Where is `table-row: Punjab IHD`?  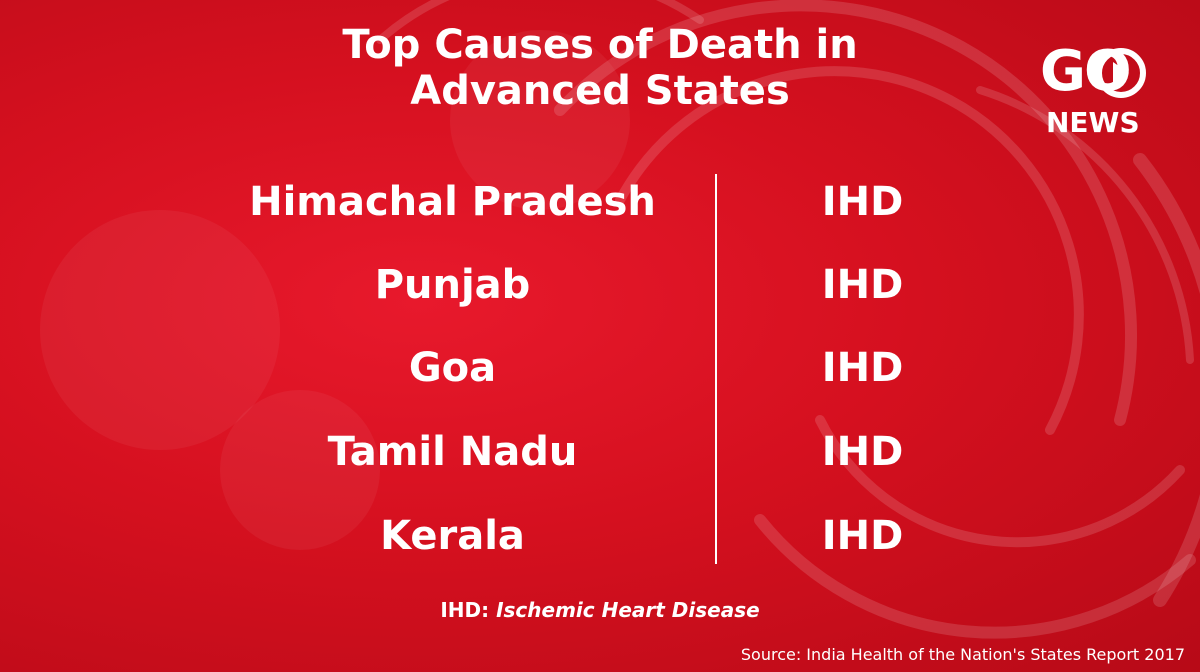
table-row: Punjab IHD is located at coordinates (600, 285).